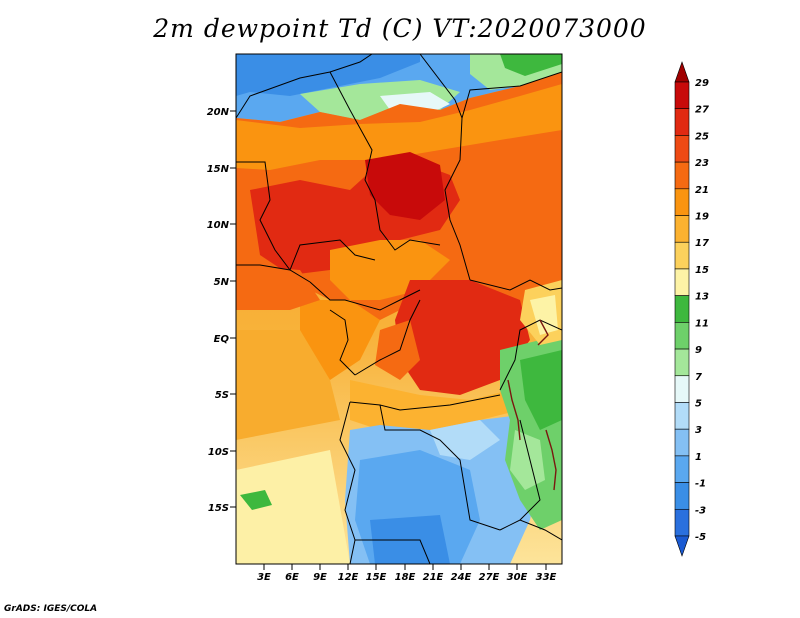  What do you see at coordinates (218, 452) in the screenshot?
I see `lat-label: 10S` at bounding box center [218, 452].